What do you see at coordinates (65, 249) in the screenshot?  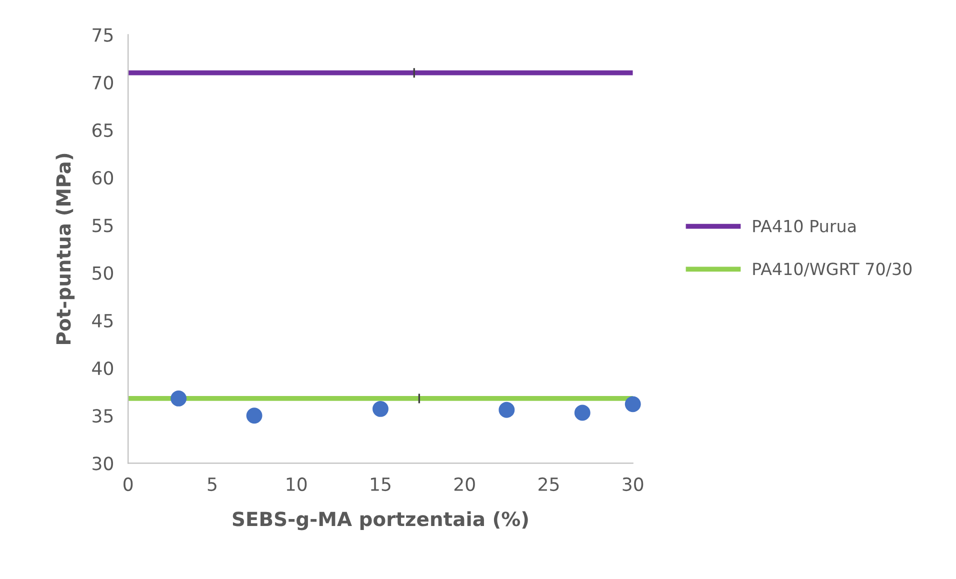 I see `y-axis-title: Pot-puntua (MPa)` at bounding box center [65, 249].